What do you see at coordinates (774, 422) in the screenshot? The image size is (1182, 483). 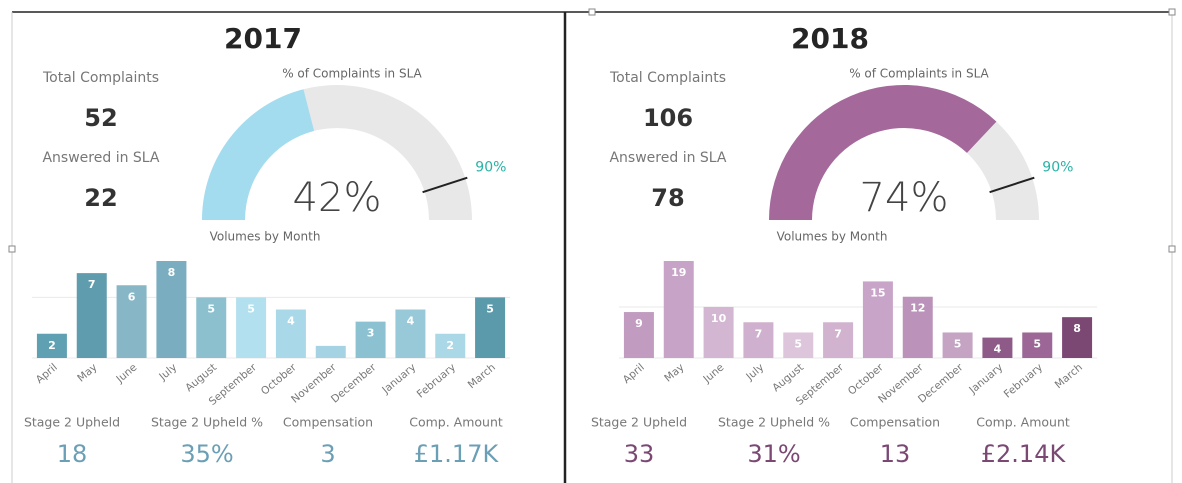 I see `stat-label: Stage 2 Upheld %` at bounding box center [774, 422].